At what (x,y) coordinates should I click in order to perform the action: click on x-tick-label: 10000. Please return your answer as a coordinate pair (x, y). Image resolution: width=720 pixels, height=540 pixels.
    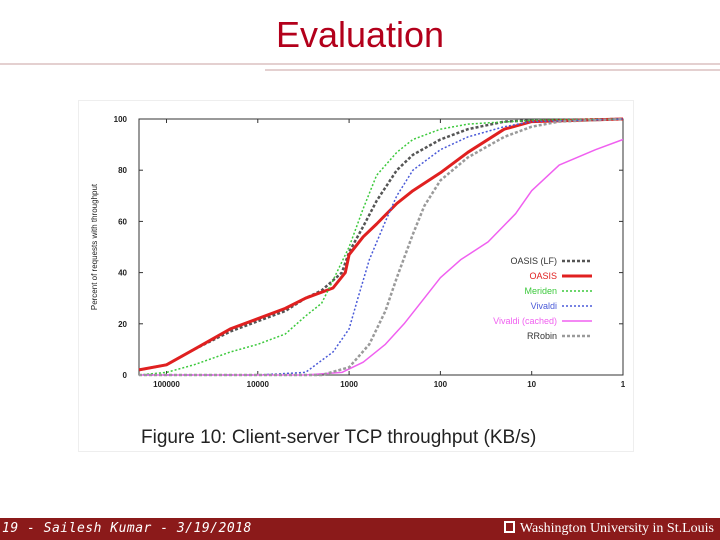
    Looking at the image, I should click on (258, 384).